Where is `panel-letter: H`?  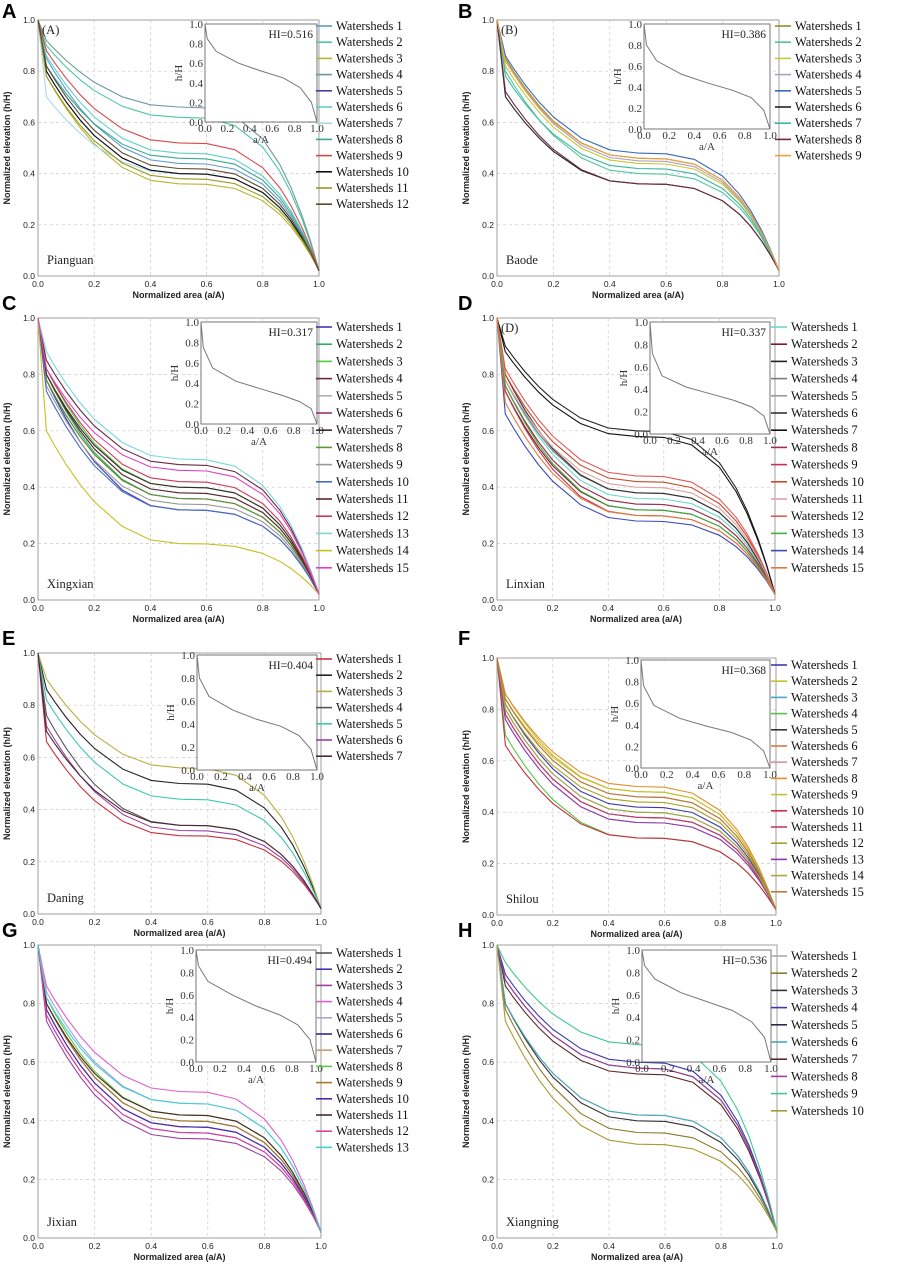
panel-letter: H is located at coordinates (465, 931).